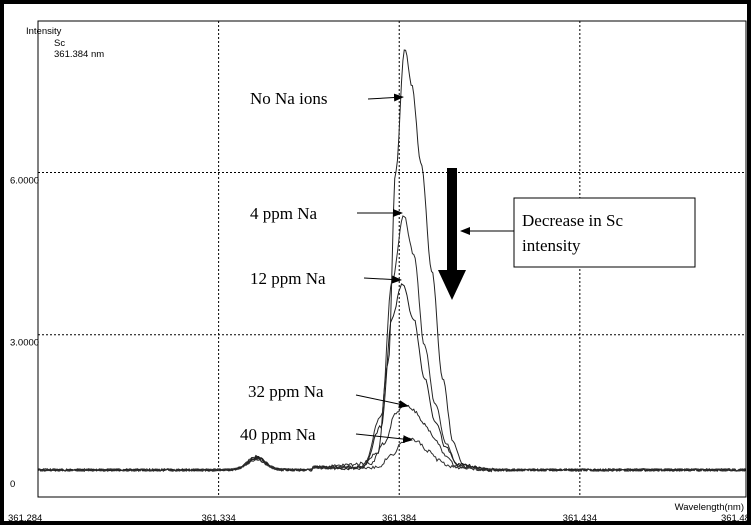 Image resolution: width=751 pixels, height=530 pixels. I want to click on callout-box: Decrease in Sc intensity, so click(578, 232).